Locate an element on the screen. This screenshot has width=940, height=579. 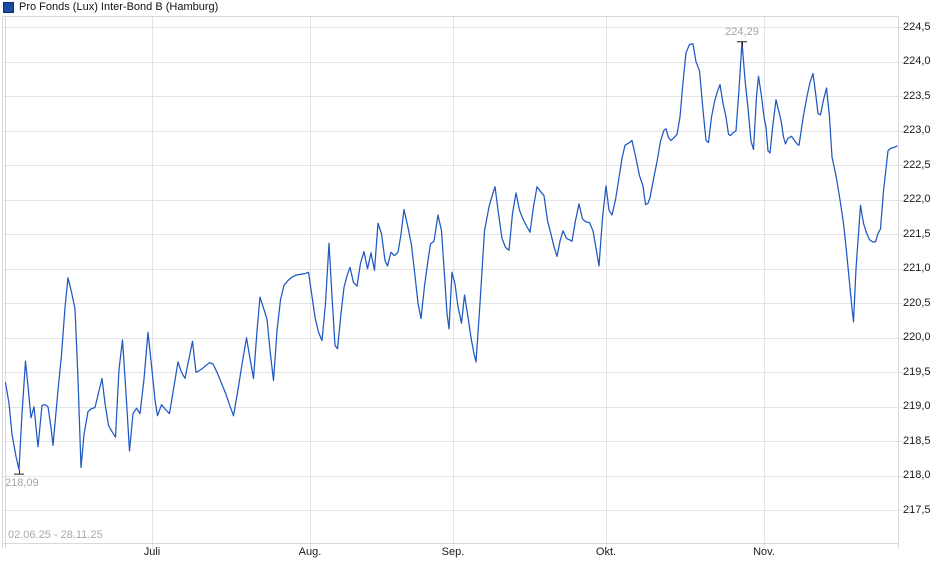
y-axis-label: 219,0 is located at coordinates (917, 406).